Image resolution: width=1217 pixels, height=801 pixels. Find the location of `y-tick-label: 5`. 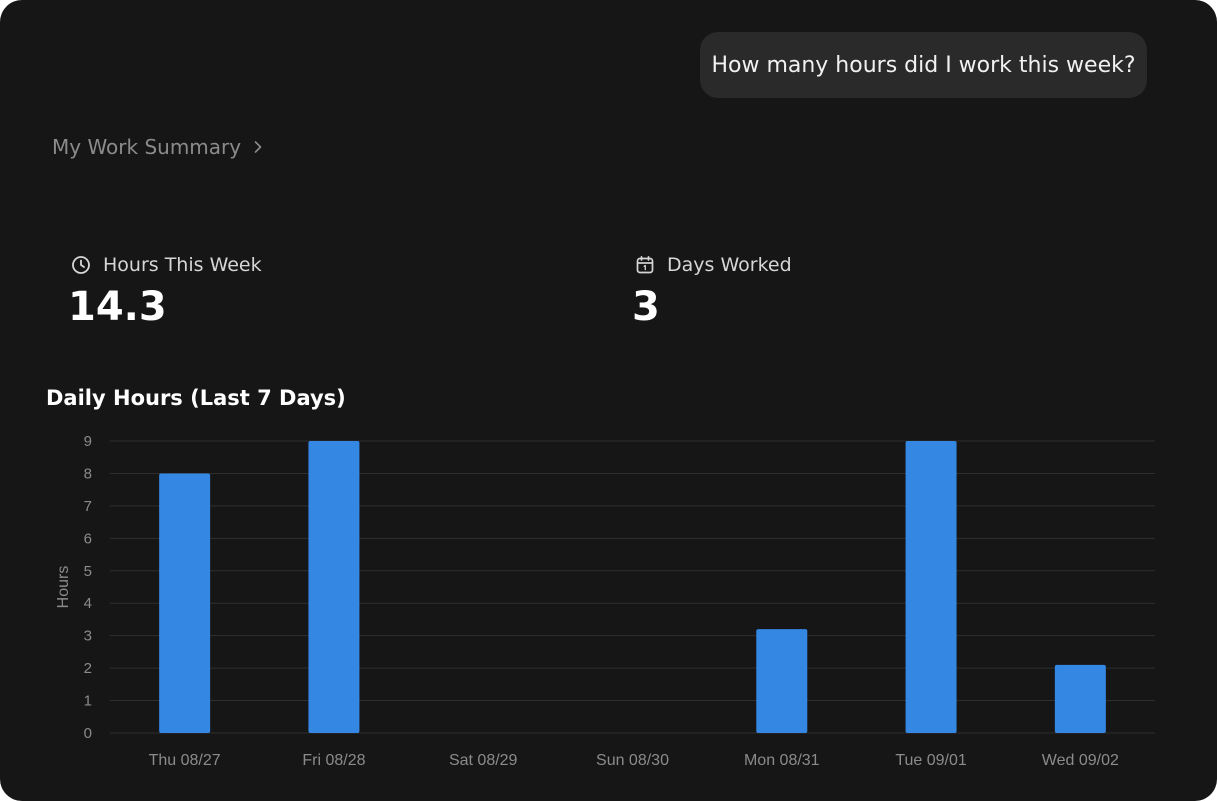

y-tick-label: 5 is located at coordinates (88, 571).